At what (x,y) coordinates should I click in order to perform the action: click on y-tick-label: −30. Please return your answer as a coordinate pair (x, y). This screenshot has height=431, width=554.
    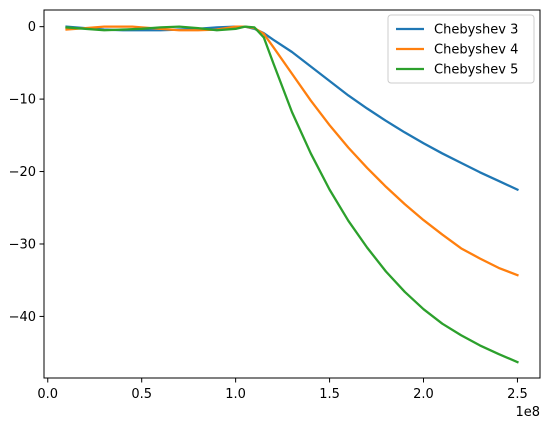
    Looking at the image, I should click on (22, 244).